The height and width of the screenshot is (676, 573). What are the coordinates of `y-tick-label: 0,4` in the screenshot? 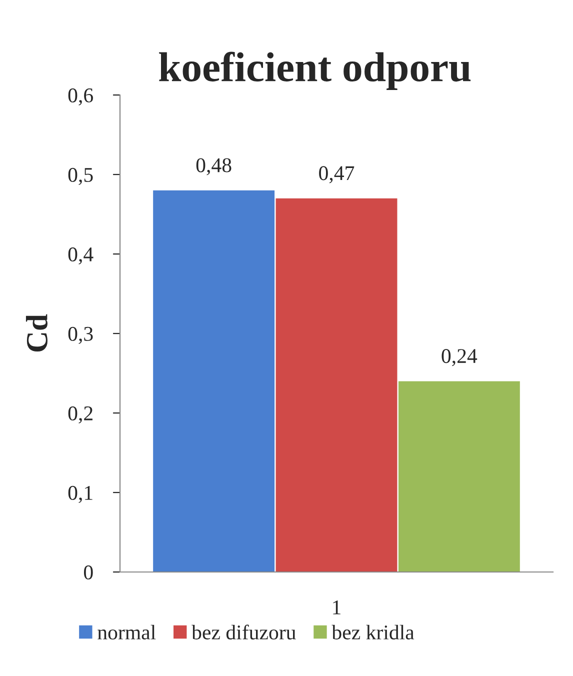 It's located at (81, 255).